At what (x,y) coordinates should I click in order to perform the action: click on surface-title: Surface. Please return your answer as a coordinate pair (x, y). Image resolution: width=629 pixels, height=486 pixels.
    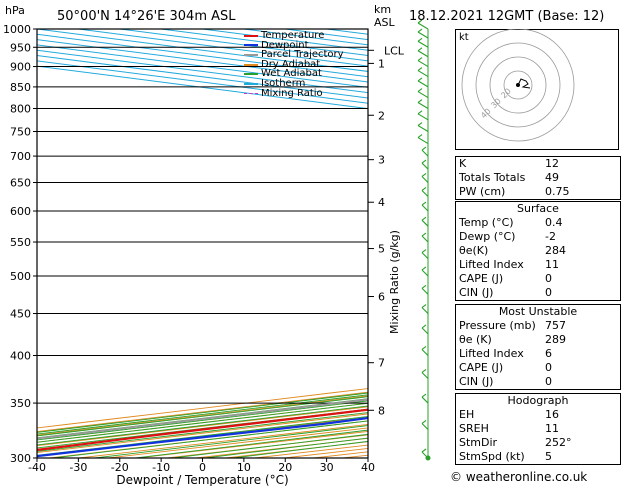
    Looking at the image, I should click on (538, 208).